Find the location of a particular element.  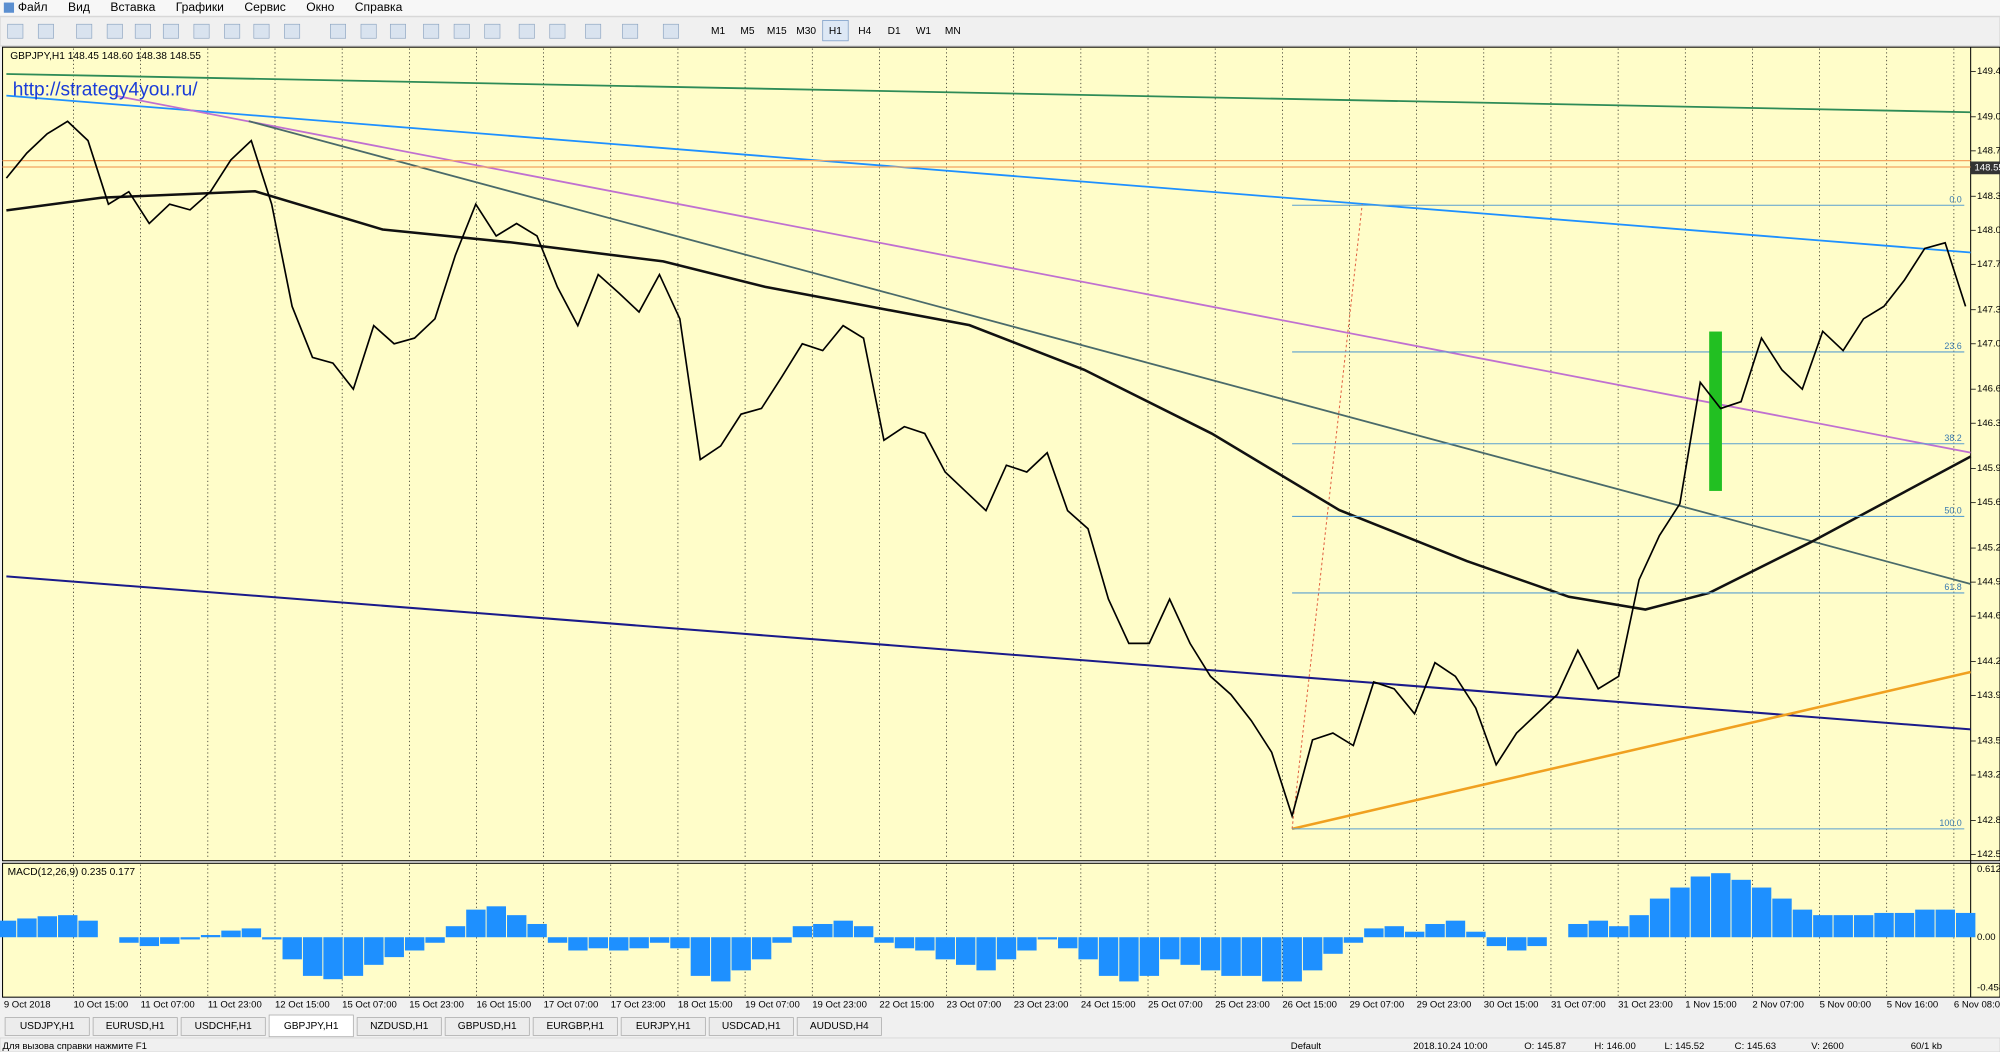

tab-label: USDJPY,H1 is located at coordinates (47, 1026).